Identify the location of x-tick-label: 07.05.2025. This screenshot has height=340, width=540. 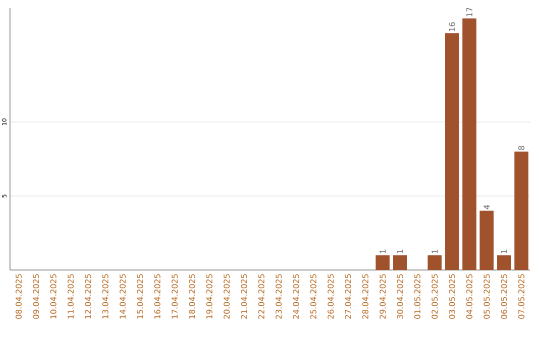
(521, 296).